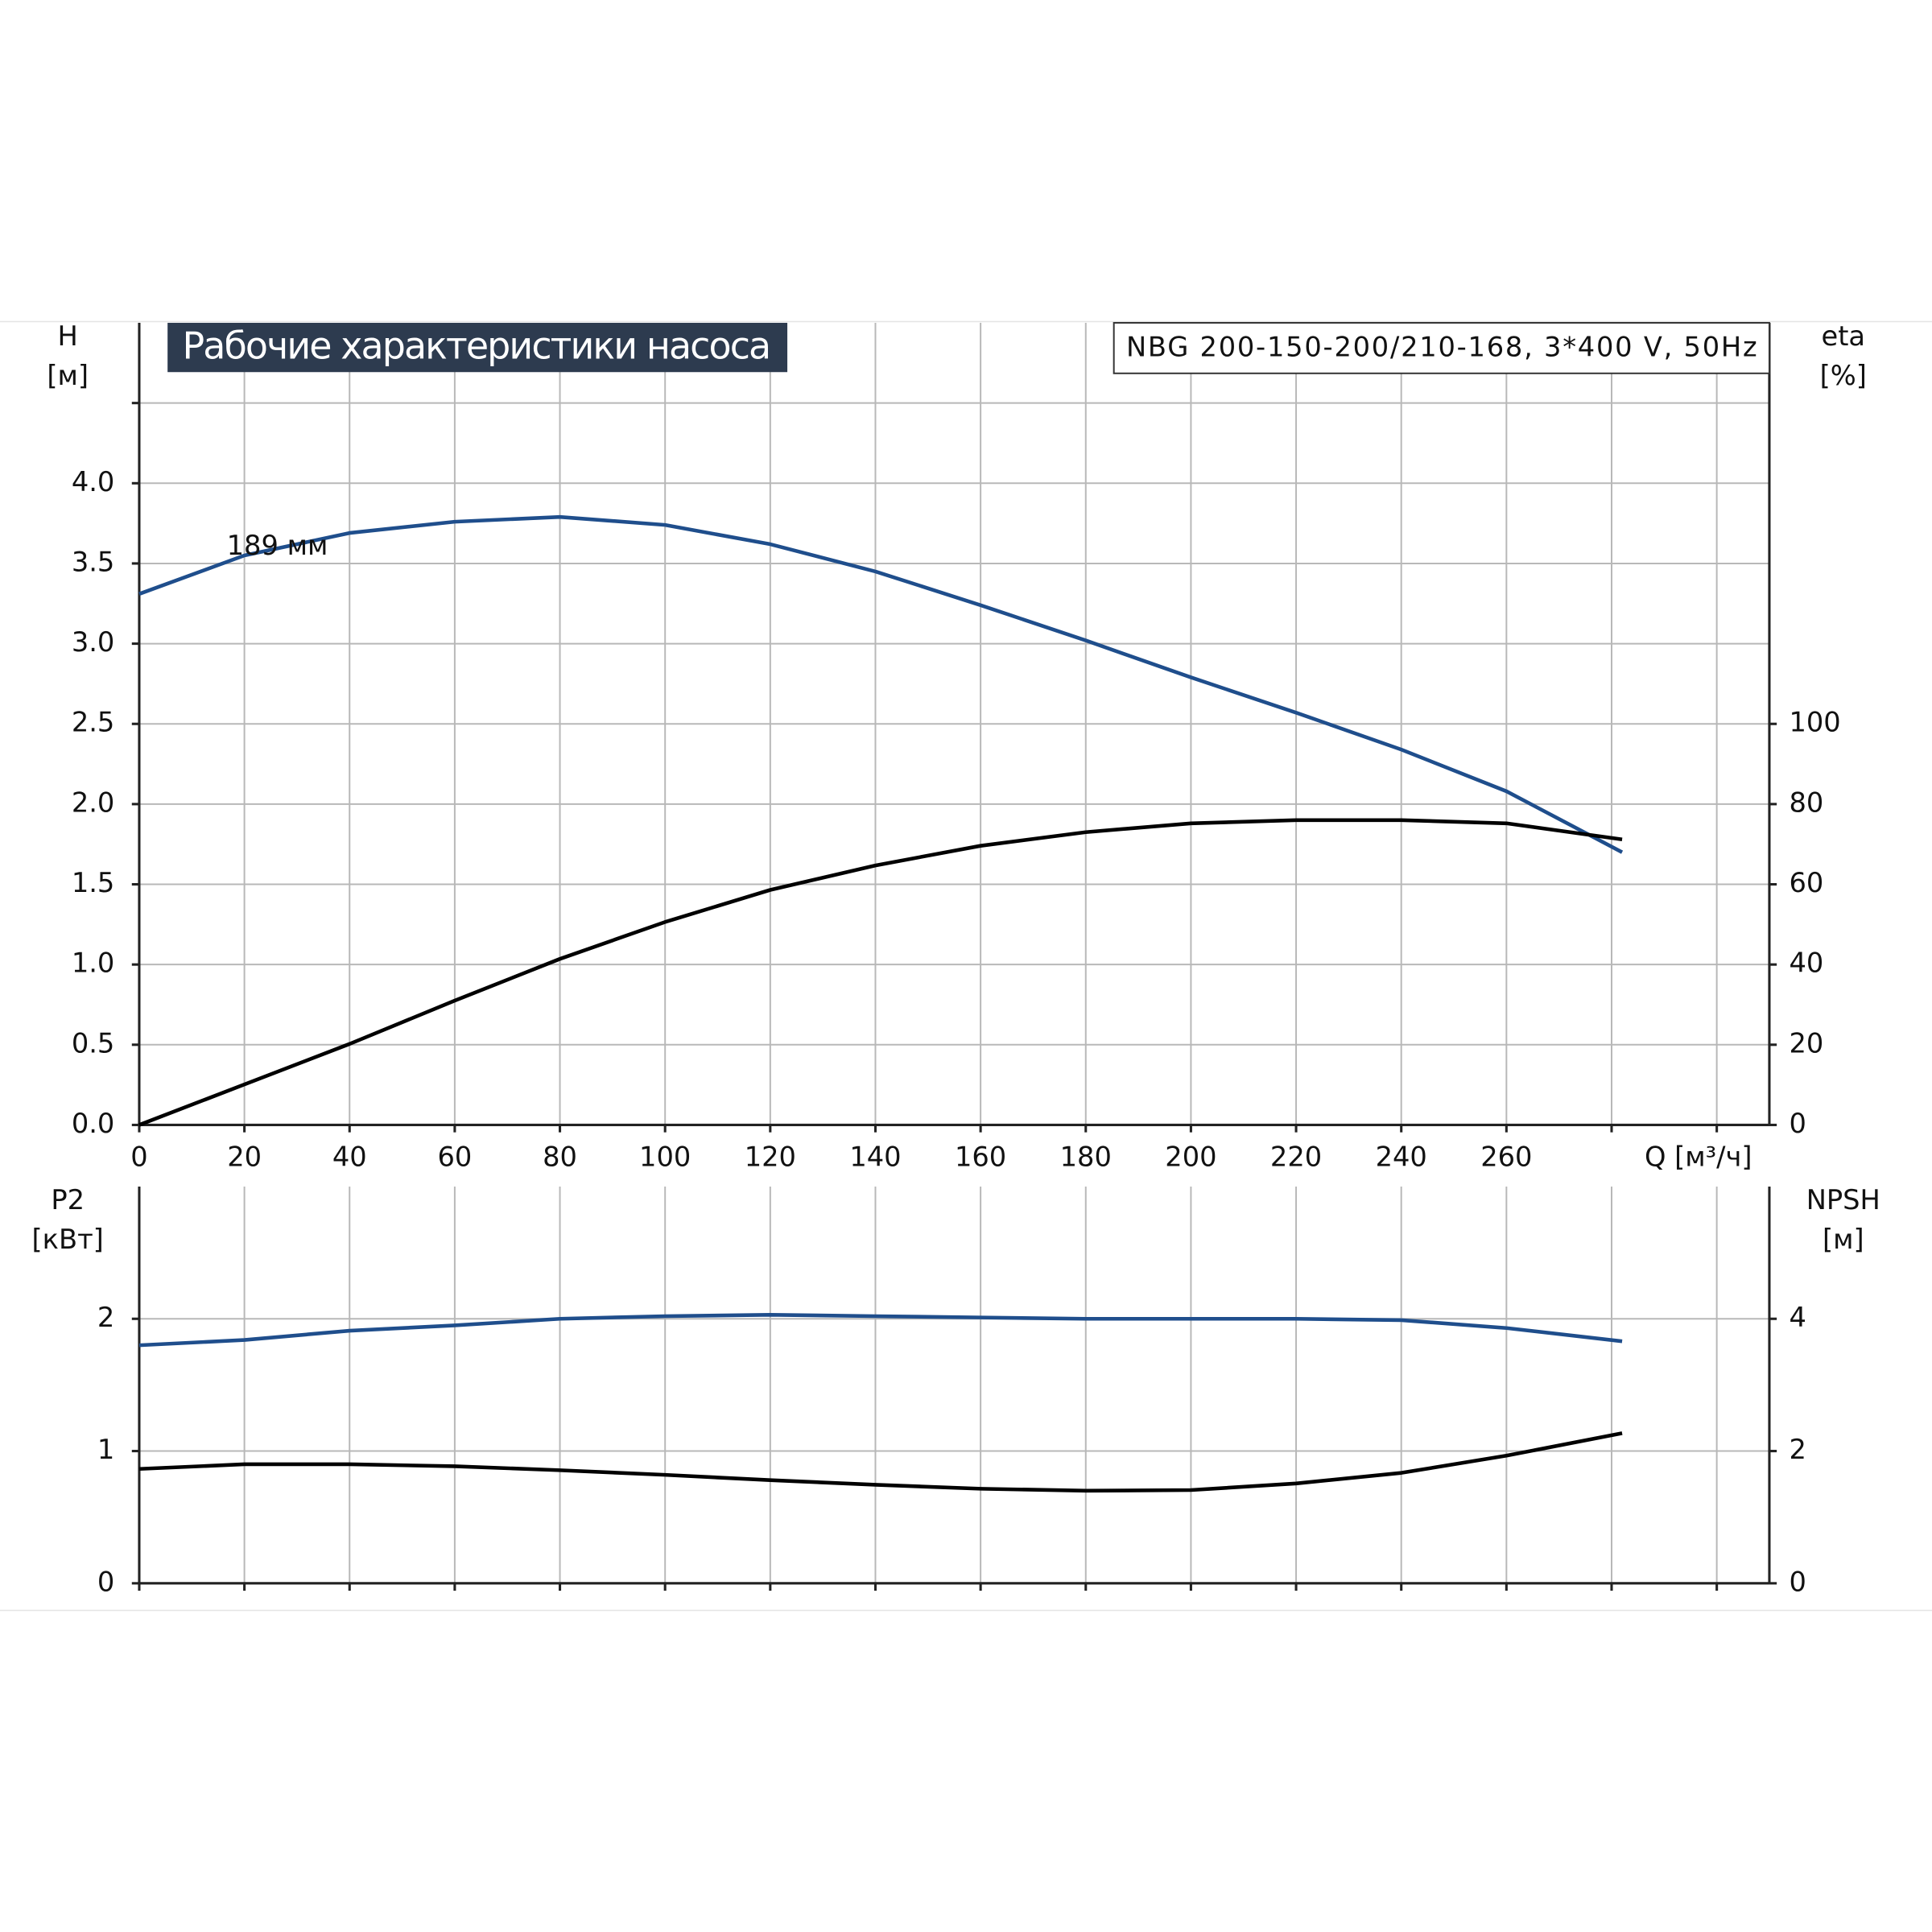 This screenshot has width=1932, height=1932. Describe the element at coordinates (93, 802) in the screenshot. I see `y-tick-label: 2.0` at that location.